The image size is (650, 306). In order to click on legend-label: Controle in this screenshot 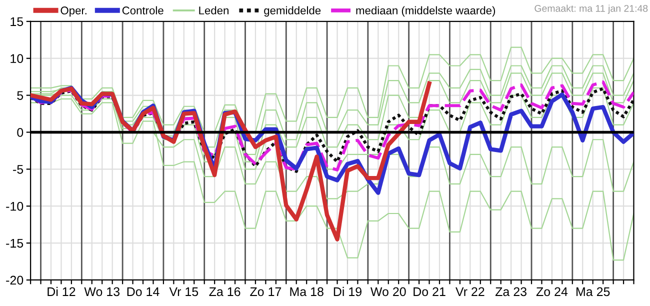, I will do `click(143, 10)`.